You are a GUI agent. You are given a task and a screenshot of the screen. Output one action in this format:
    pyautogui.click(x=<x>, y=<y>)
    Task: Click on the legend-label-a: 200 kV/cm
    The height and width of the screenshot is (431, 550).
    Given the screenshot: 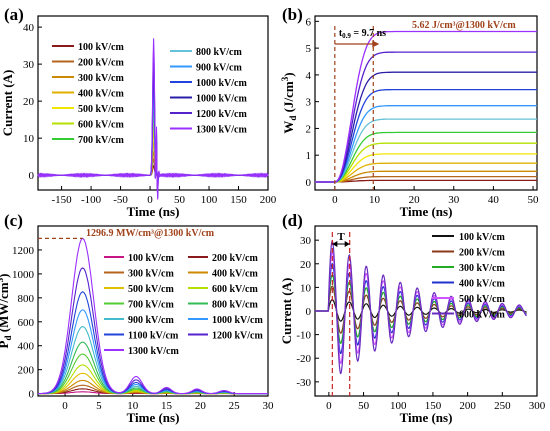 What is the action you would take?
    pyautogui.click(x=101, y=63)
    